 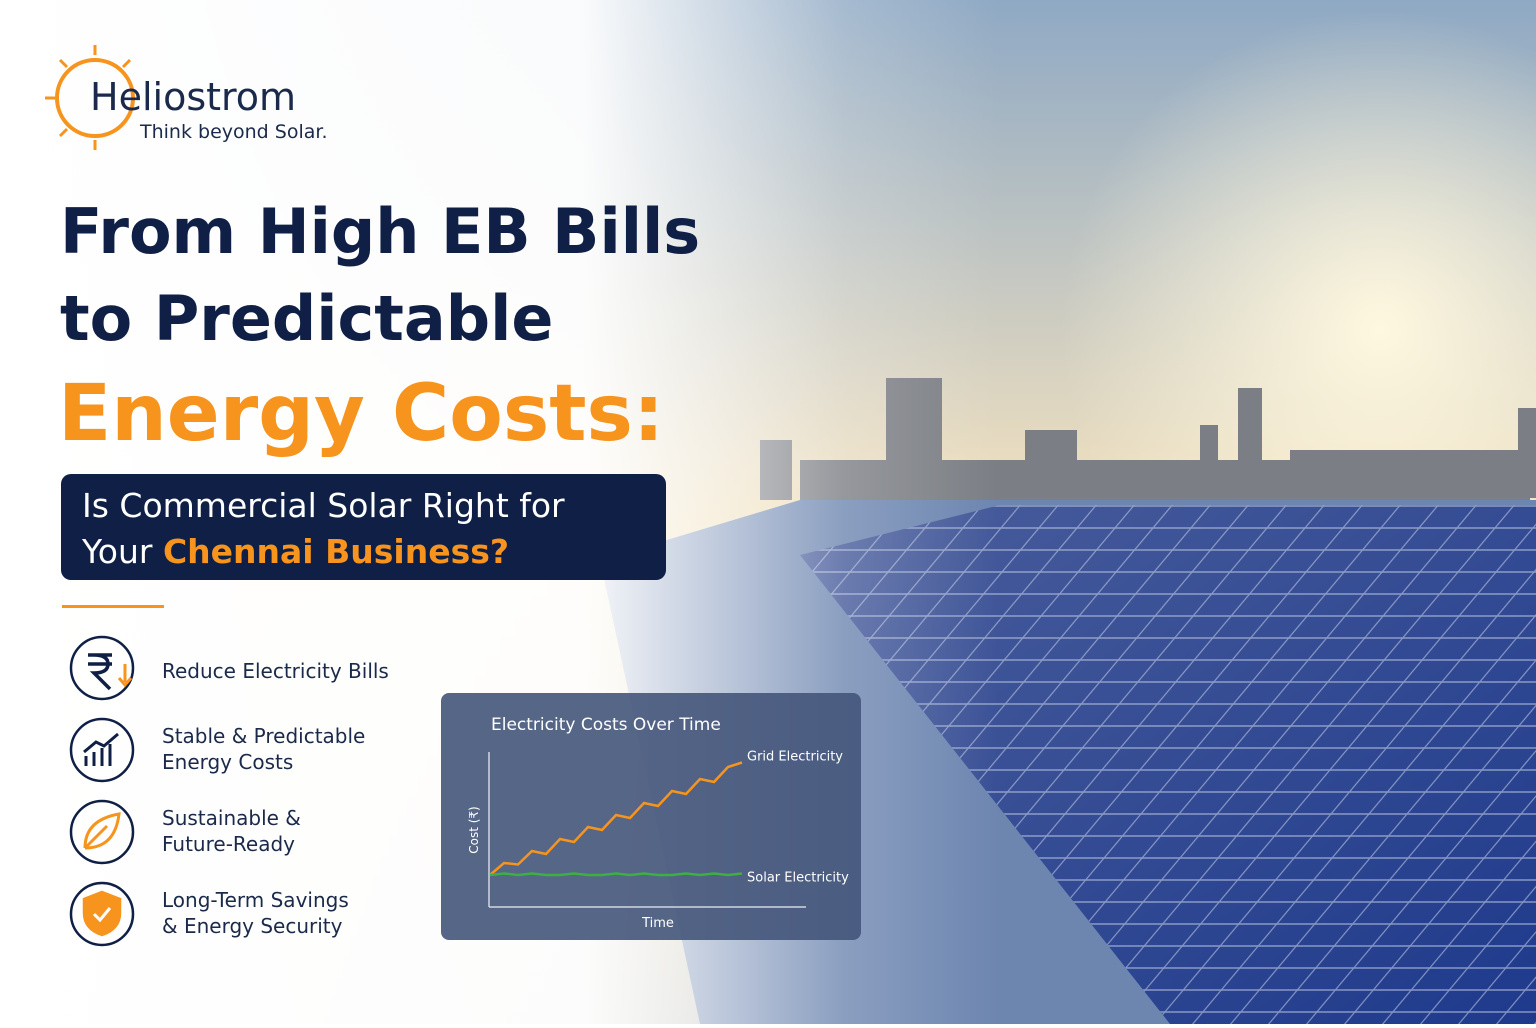 I want to click on benefit-text: Future-Ready, so click(x=228, y=844).